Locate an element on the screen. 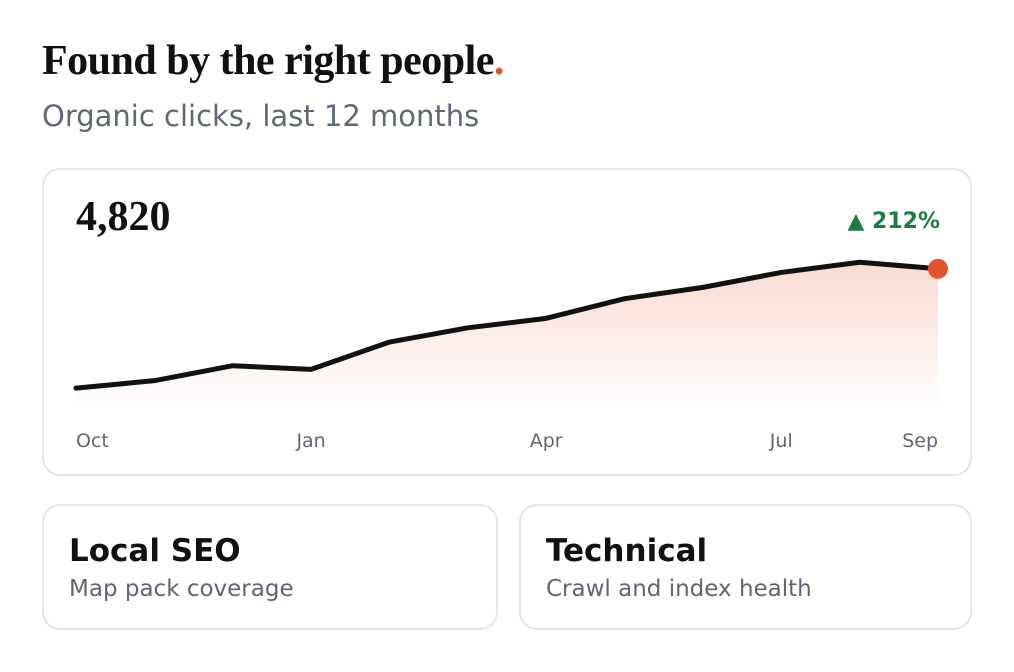 The image size is (1014, 672). local-seo-card-title: Local SEO is located at coordinates (155, 551).